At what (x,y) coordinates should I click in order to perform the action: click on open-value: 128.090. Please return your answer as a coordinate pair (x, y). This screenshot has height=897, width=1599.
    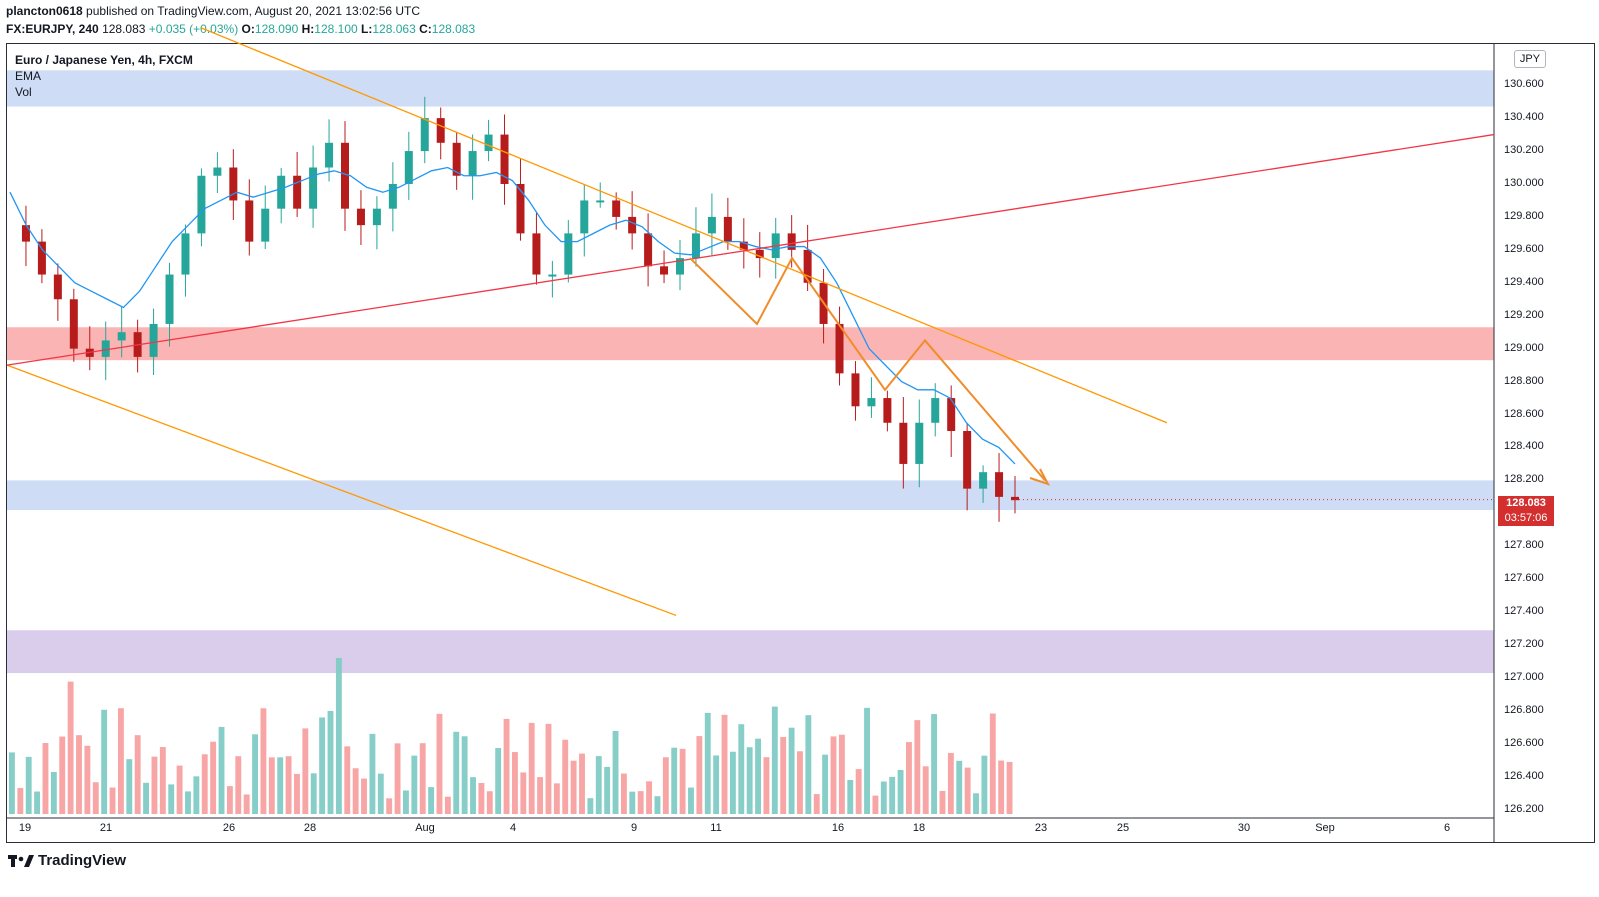
    Looking at the image, I should click on (276, 29).